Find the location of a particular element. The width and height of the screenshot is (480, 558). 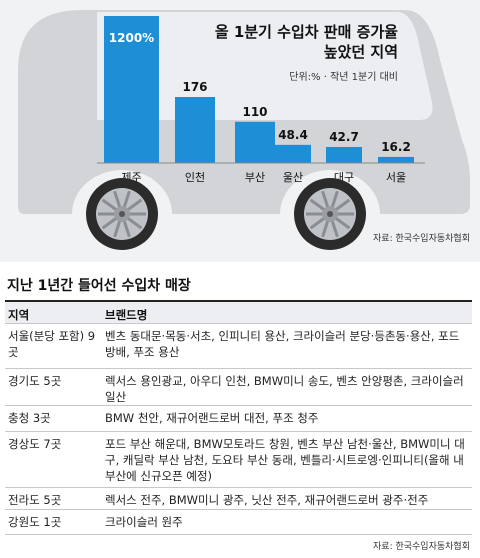

table-header-bg is located at coordinates (238, 312).